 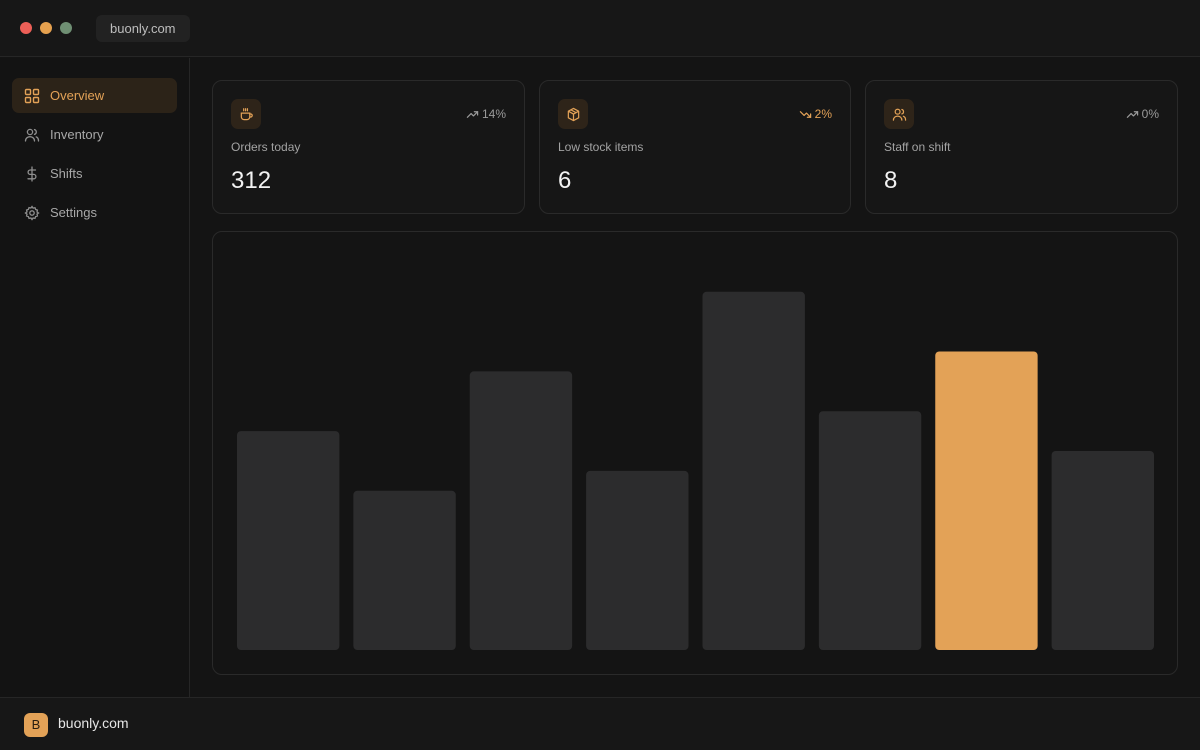 I want to click on sidebar-item-inventory: Inventory, so click(x=94, y=134).